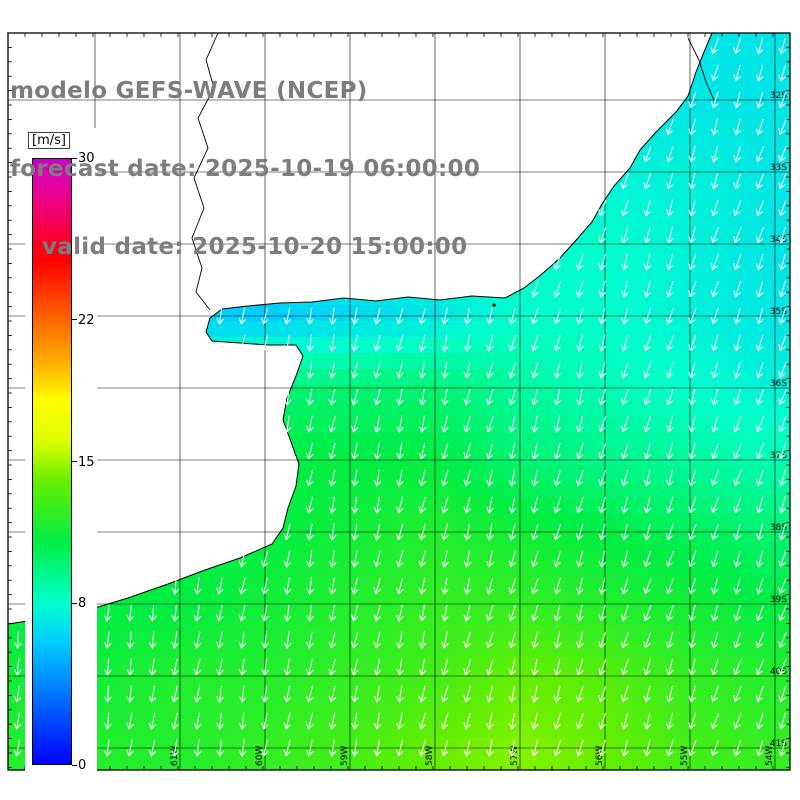  I want to click on island-dot, so click(494, 305).